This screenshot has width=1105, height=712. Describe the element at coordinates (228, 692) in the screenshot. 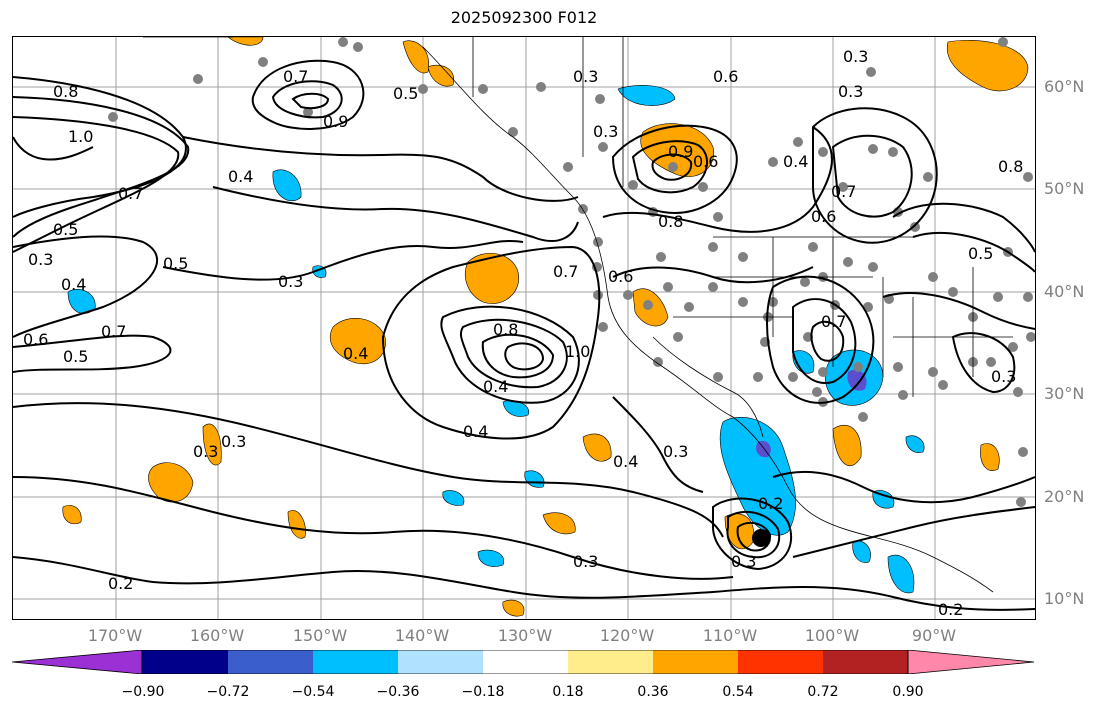

I see `colorbar-tick: −0.72` at that location.